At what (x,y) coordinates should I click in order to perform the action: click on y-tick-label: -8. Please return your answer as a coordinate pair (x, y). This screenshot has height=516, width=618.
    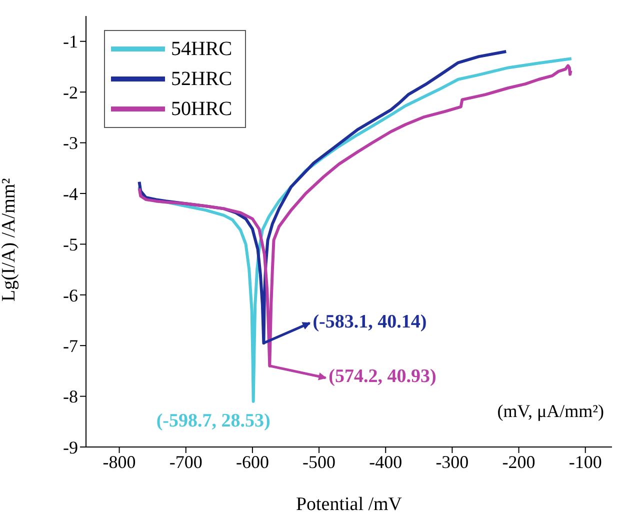
    Looking at the image, I should click on (70, 396).